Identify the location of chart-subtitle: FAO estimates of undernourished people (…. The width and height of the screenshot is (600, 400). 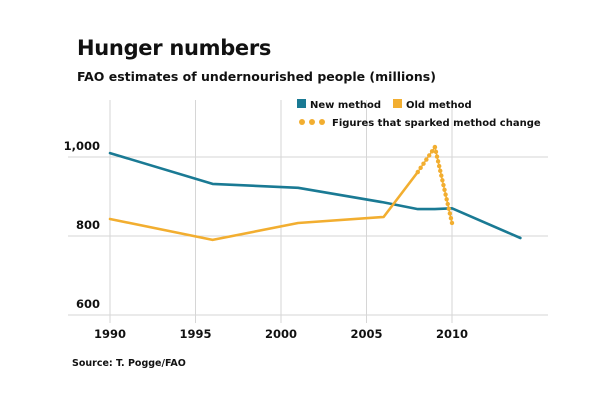
(256, 76).